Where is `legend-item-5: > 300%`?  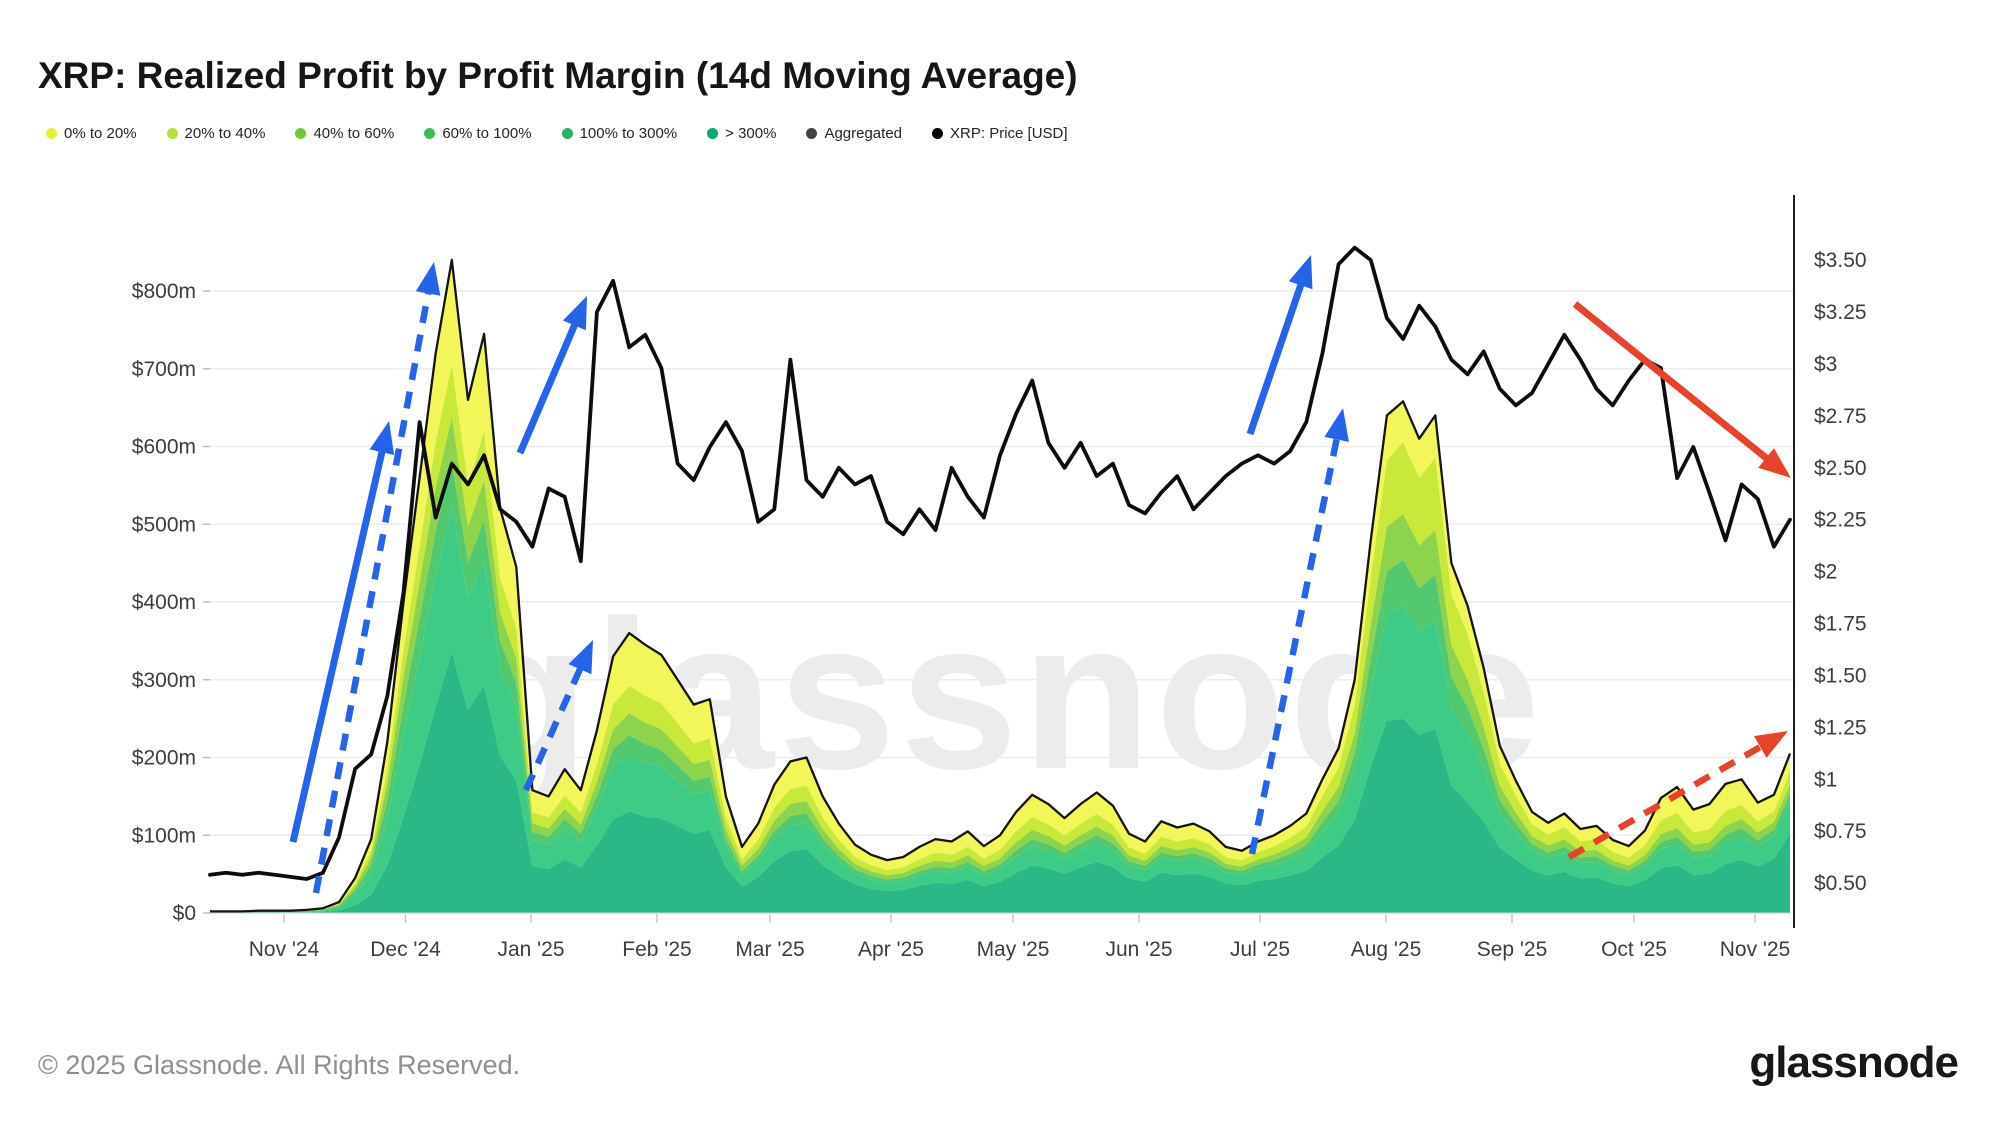
legend-item-5: > 300% is located at coordinates (741, 133).